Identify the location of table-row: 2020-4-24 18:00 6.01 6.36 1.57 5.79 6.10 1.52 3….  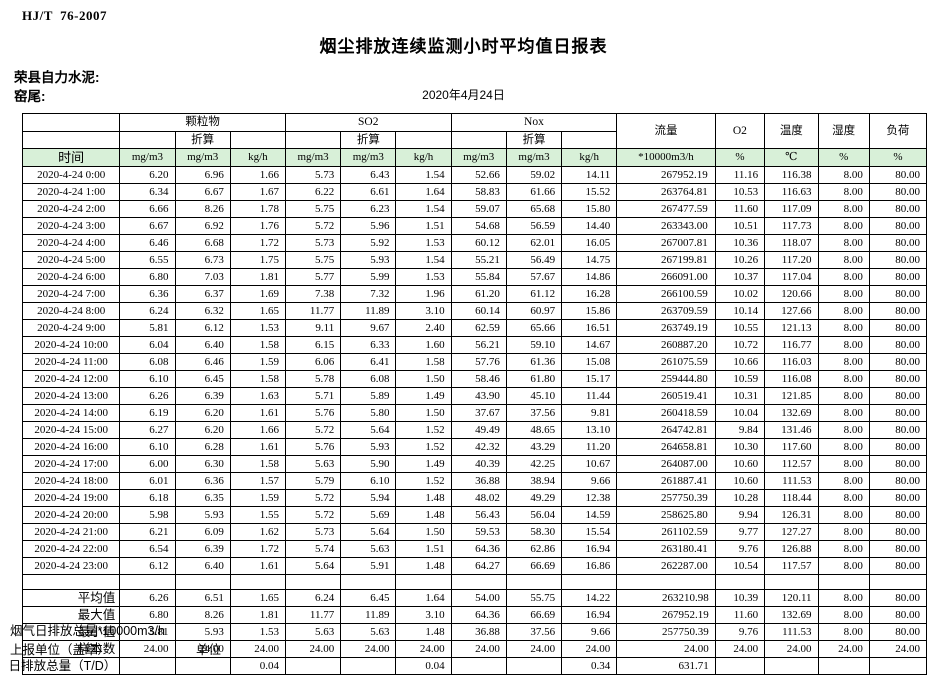
(474, 481).